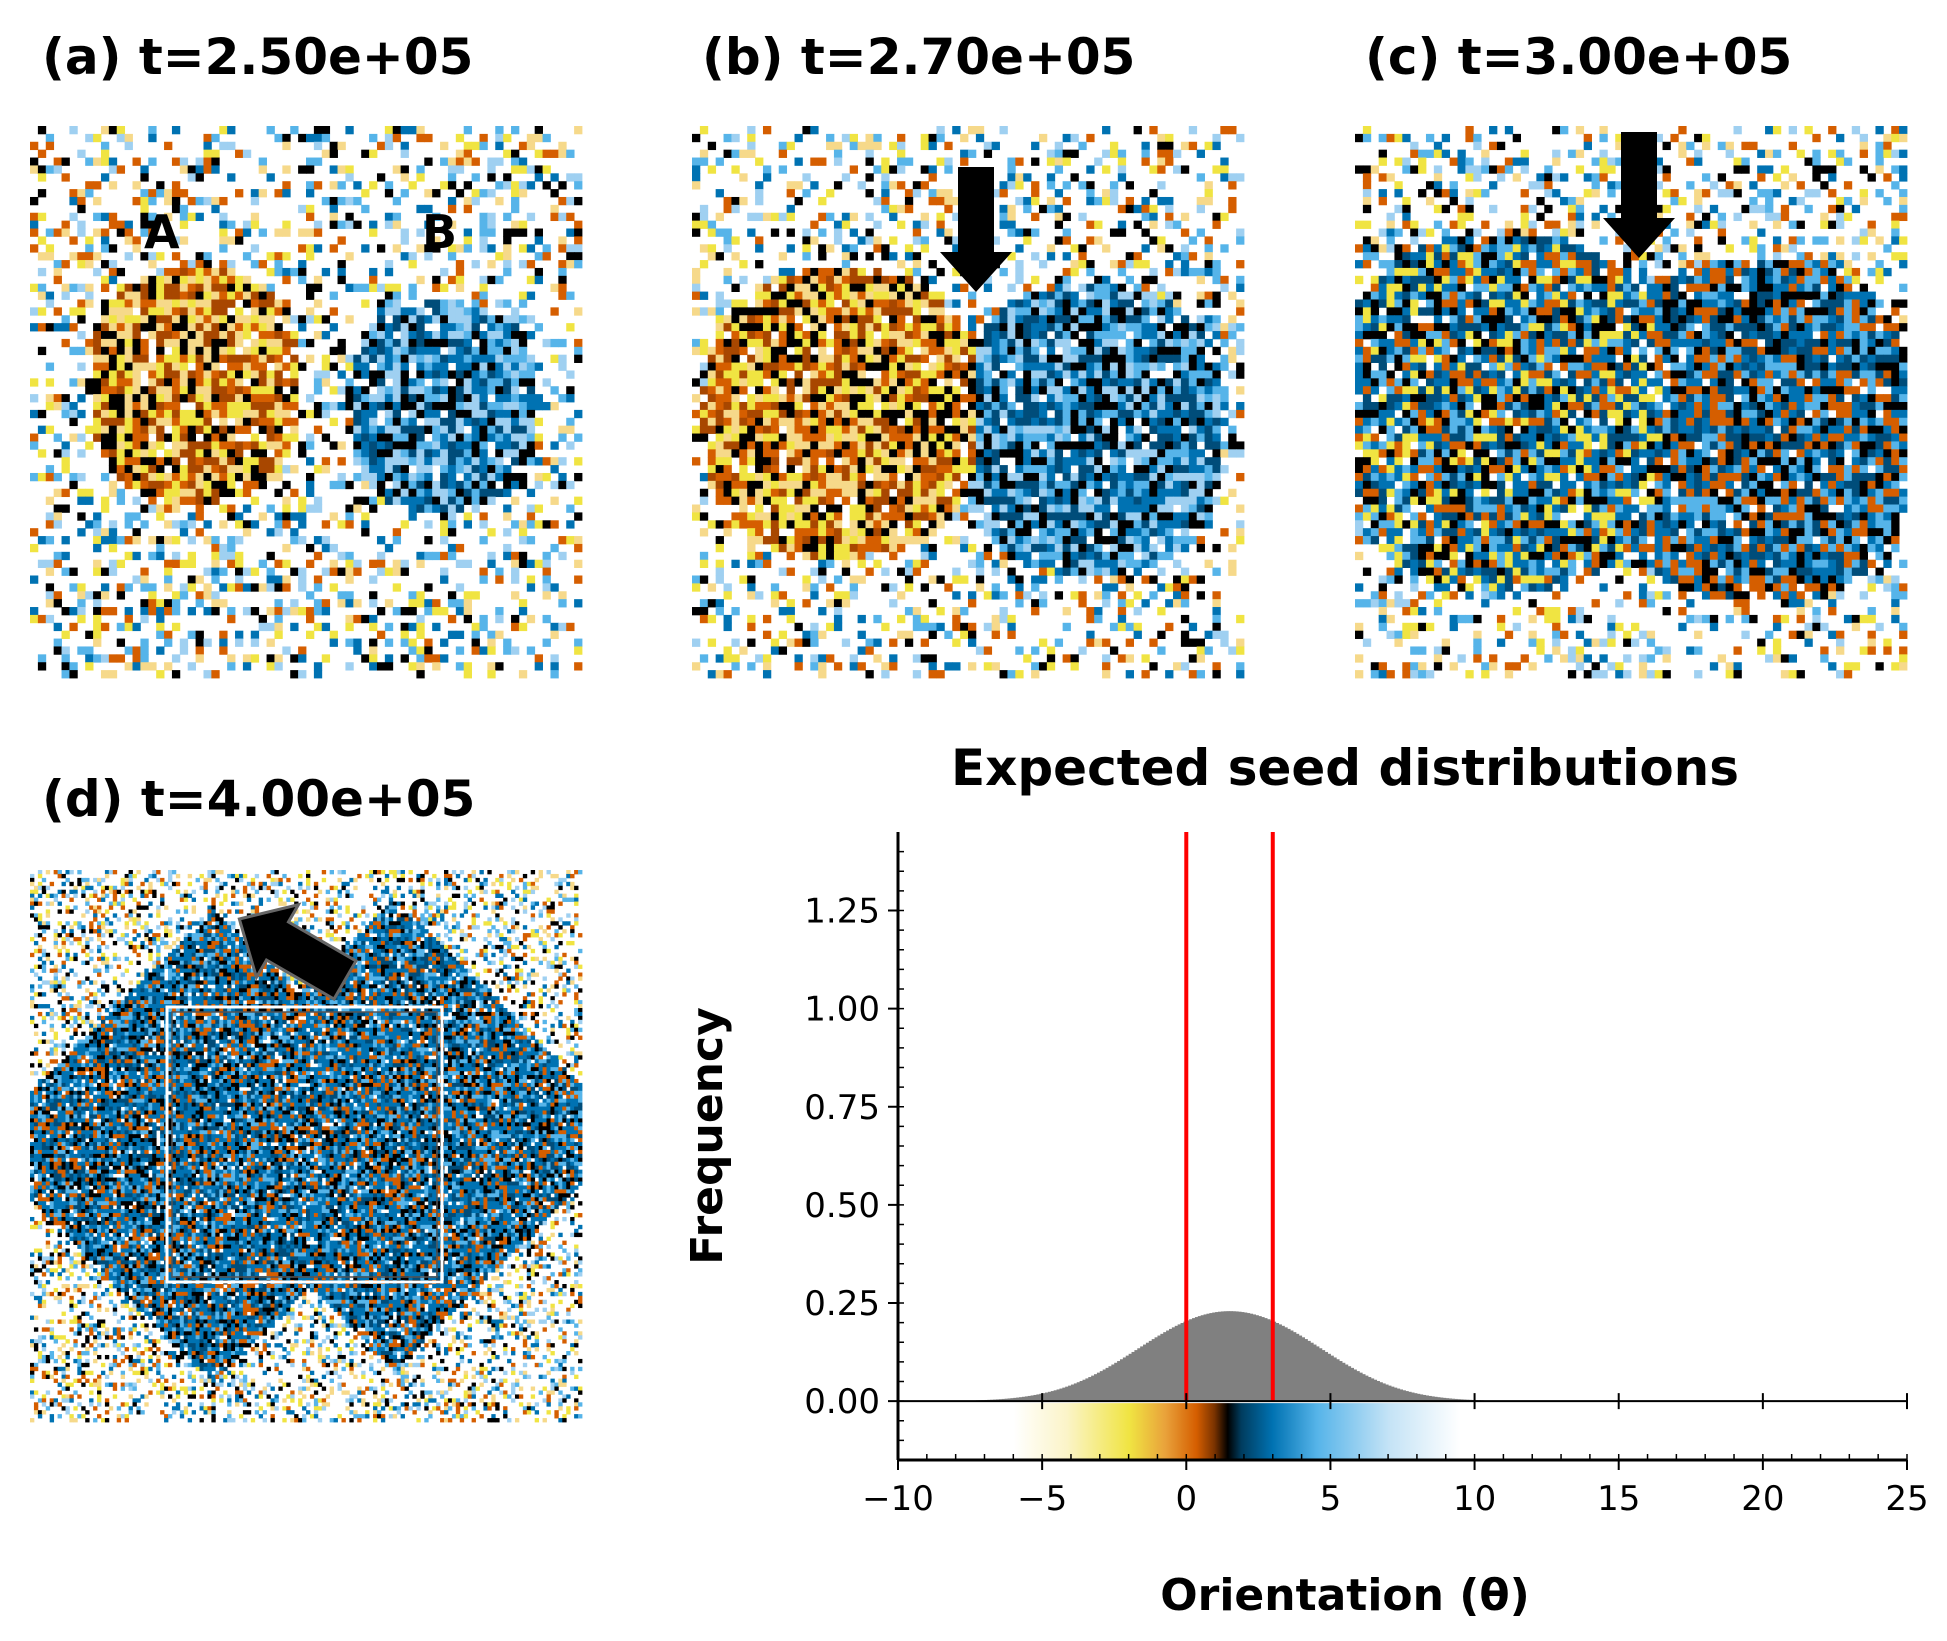 This screenshot has width=1947, height=1641. Describe the element at coordinates (707, 1136) in the screenshot. I see `y-axis-label: Frequency` at that location.